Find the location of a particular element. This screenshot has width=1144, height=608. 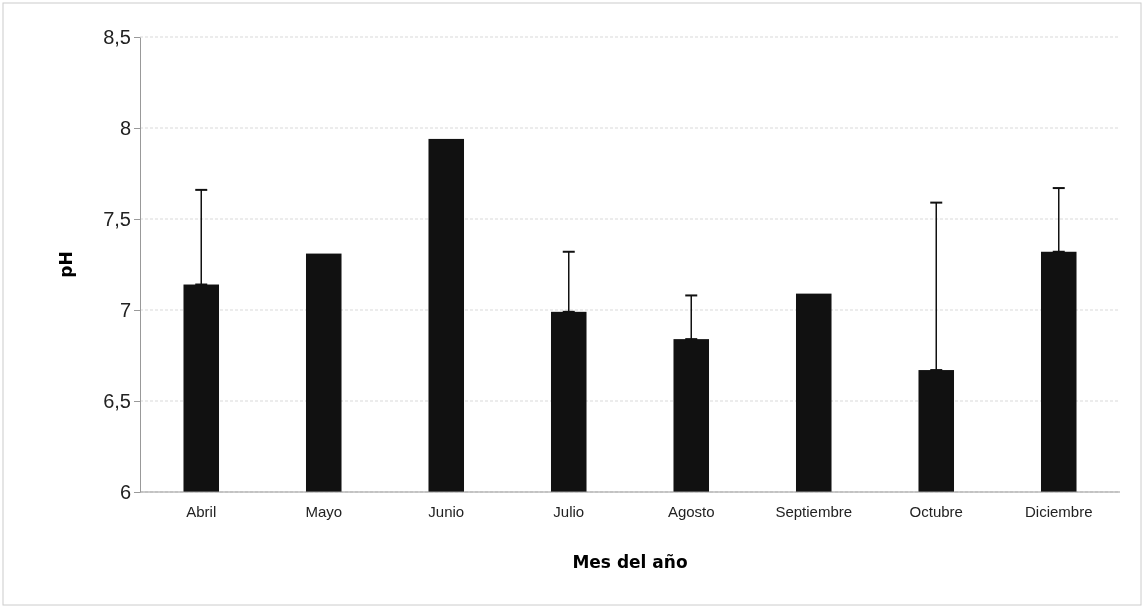

x-tick-label: Agosto is located at coordinates (691, 511).